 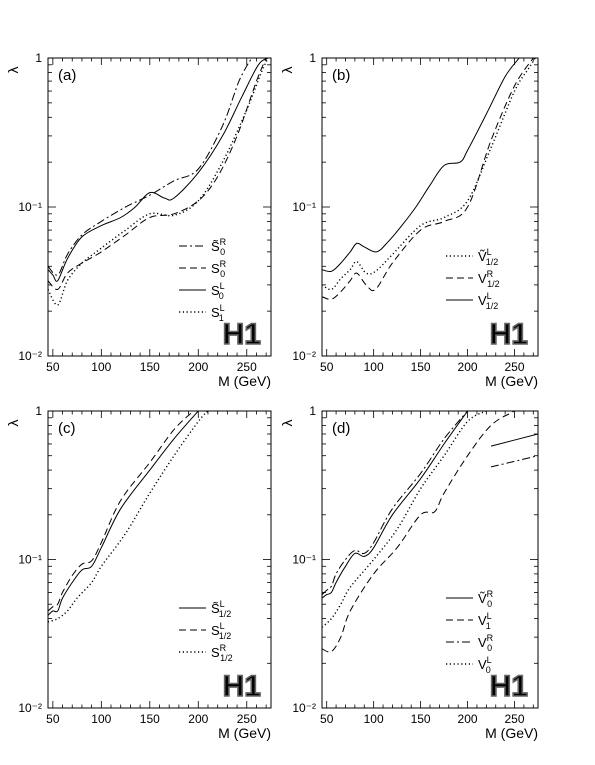 What do you see at coordinates (219, 247) in the screenshot?
I see `legend-label: S̃R 0` at bounding box center [219, 247].